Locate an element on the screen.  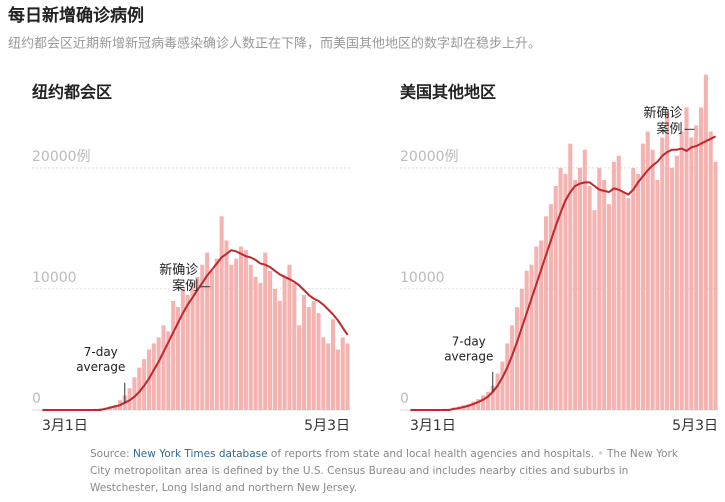
source-label: Source: is located at coordinates (110, 454).